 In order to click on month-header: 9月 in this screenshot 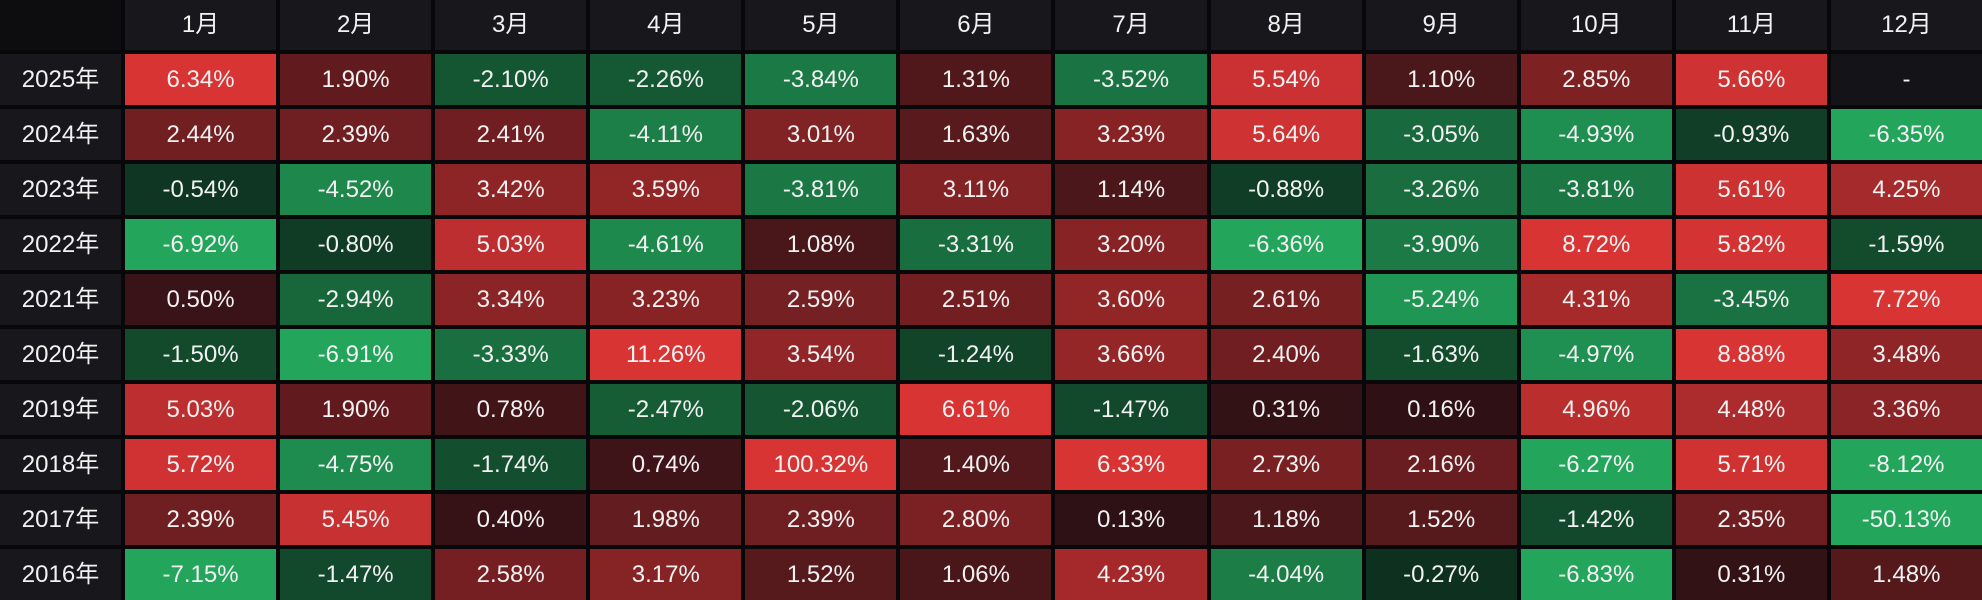, I will do `click(1441, 25)`.